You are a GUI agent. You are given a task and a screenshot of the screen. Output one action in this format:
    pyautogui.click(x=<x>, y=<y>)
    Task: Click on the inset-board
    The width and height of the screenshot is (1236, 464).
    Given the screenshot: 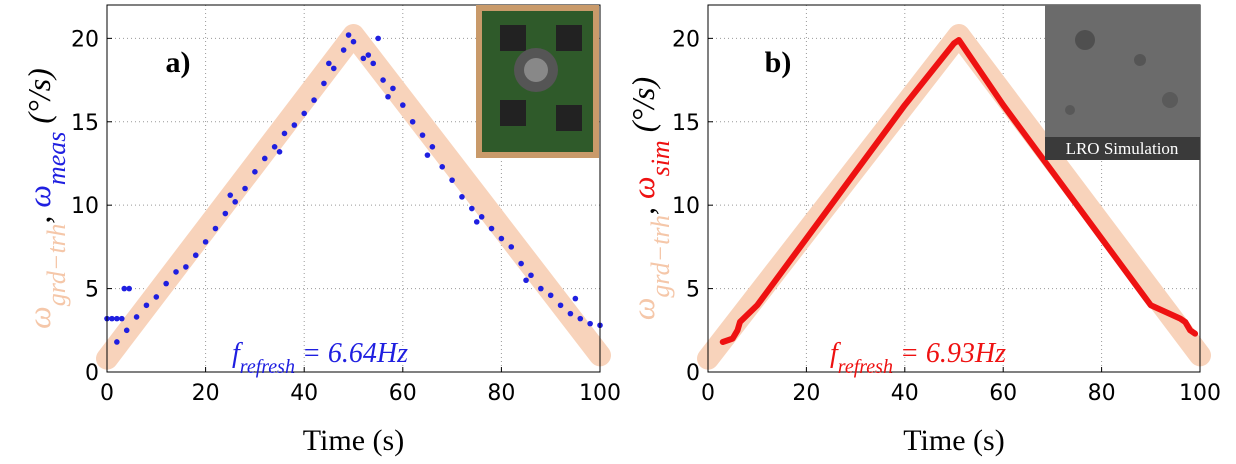 What is the action you would take?
    pyautogui.click(x=537, y=81)
    